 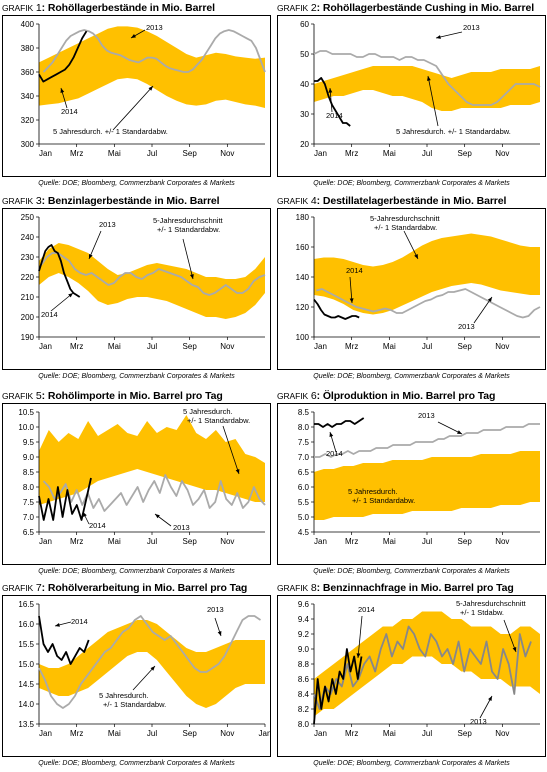 What do you see at coordinates (304, 619) in the screenshot?
I see `y-tick-label: 9.4` at bounding box center [304, 619].